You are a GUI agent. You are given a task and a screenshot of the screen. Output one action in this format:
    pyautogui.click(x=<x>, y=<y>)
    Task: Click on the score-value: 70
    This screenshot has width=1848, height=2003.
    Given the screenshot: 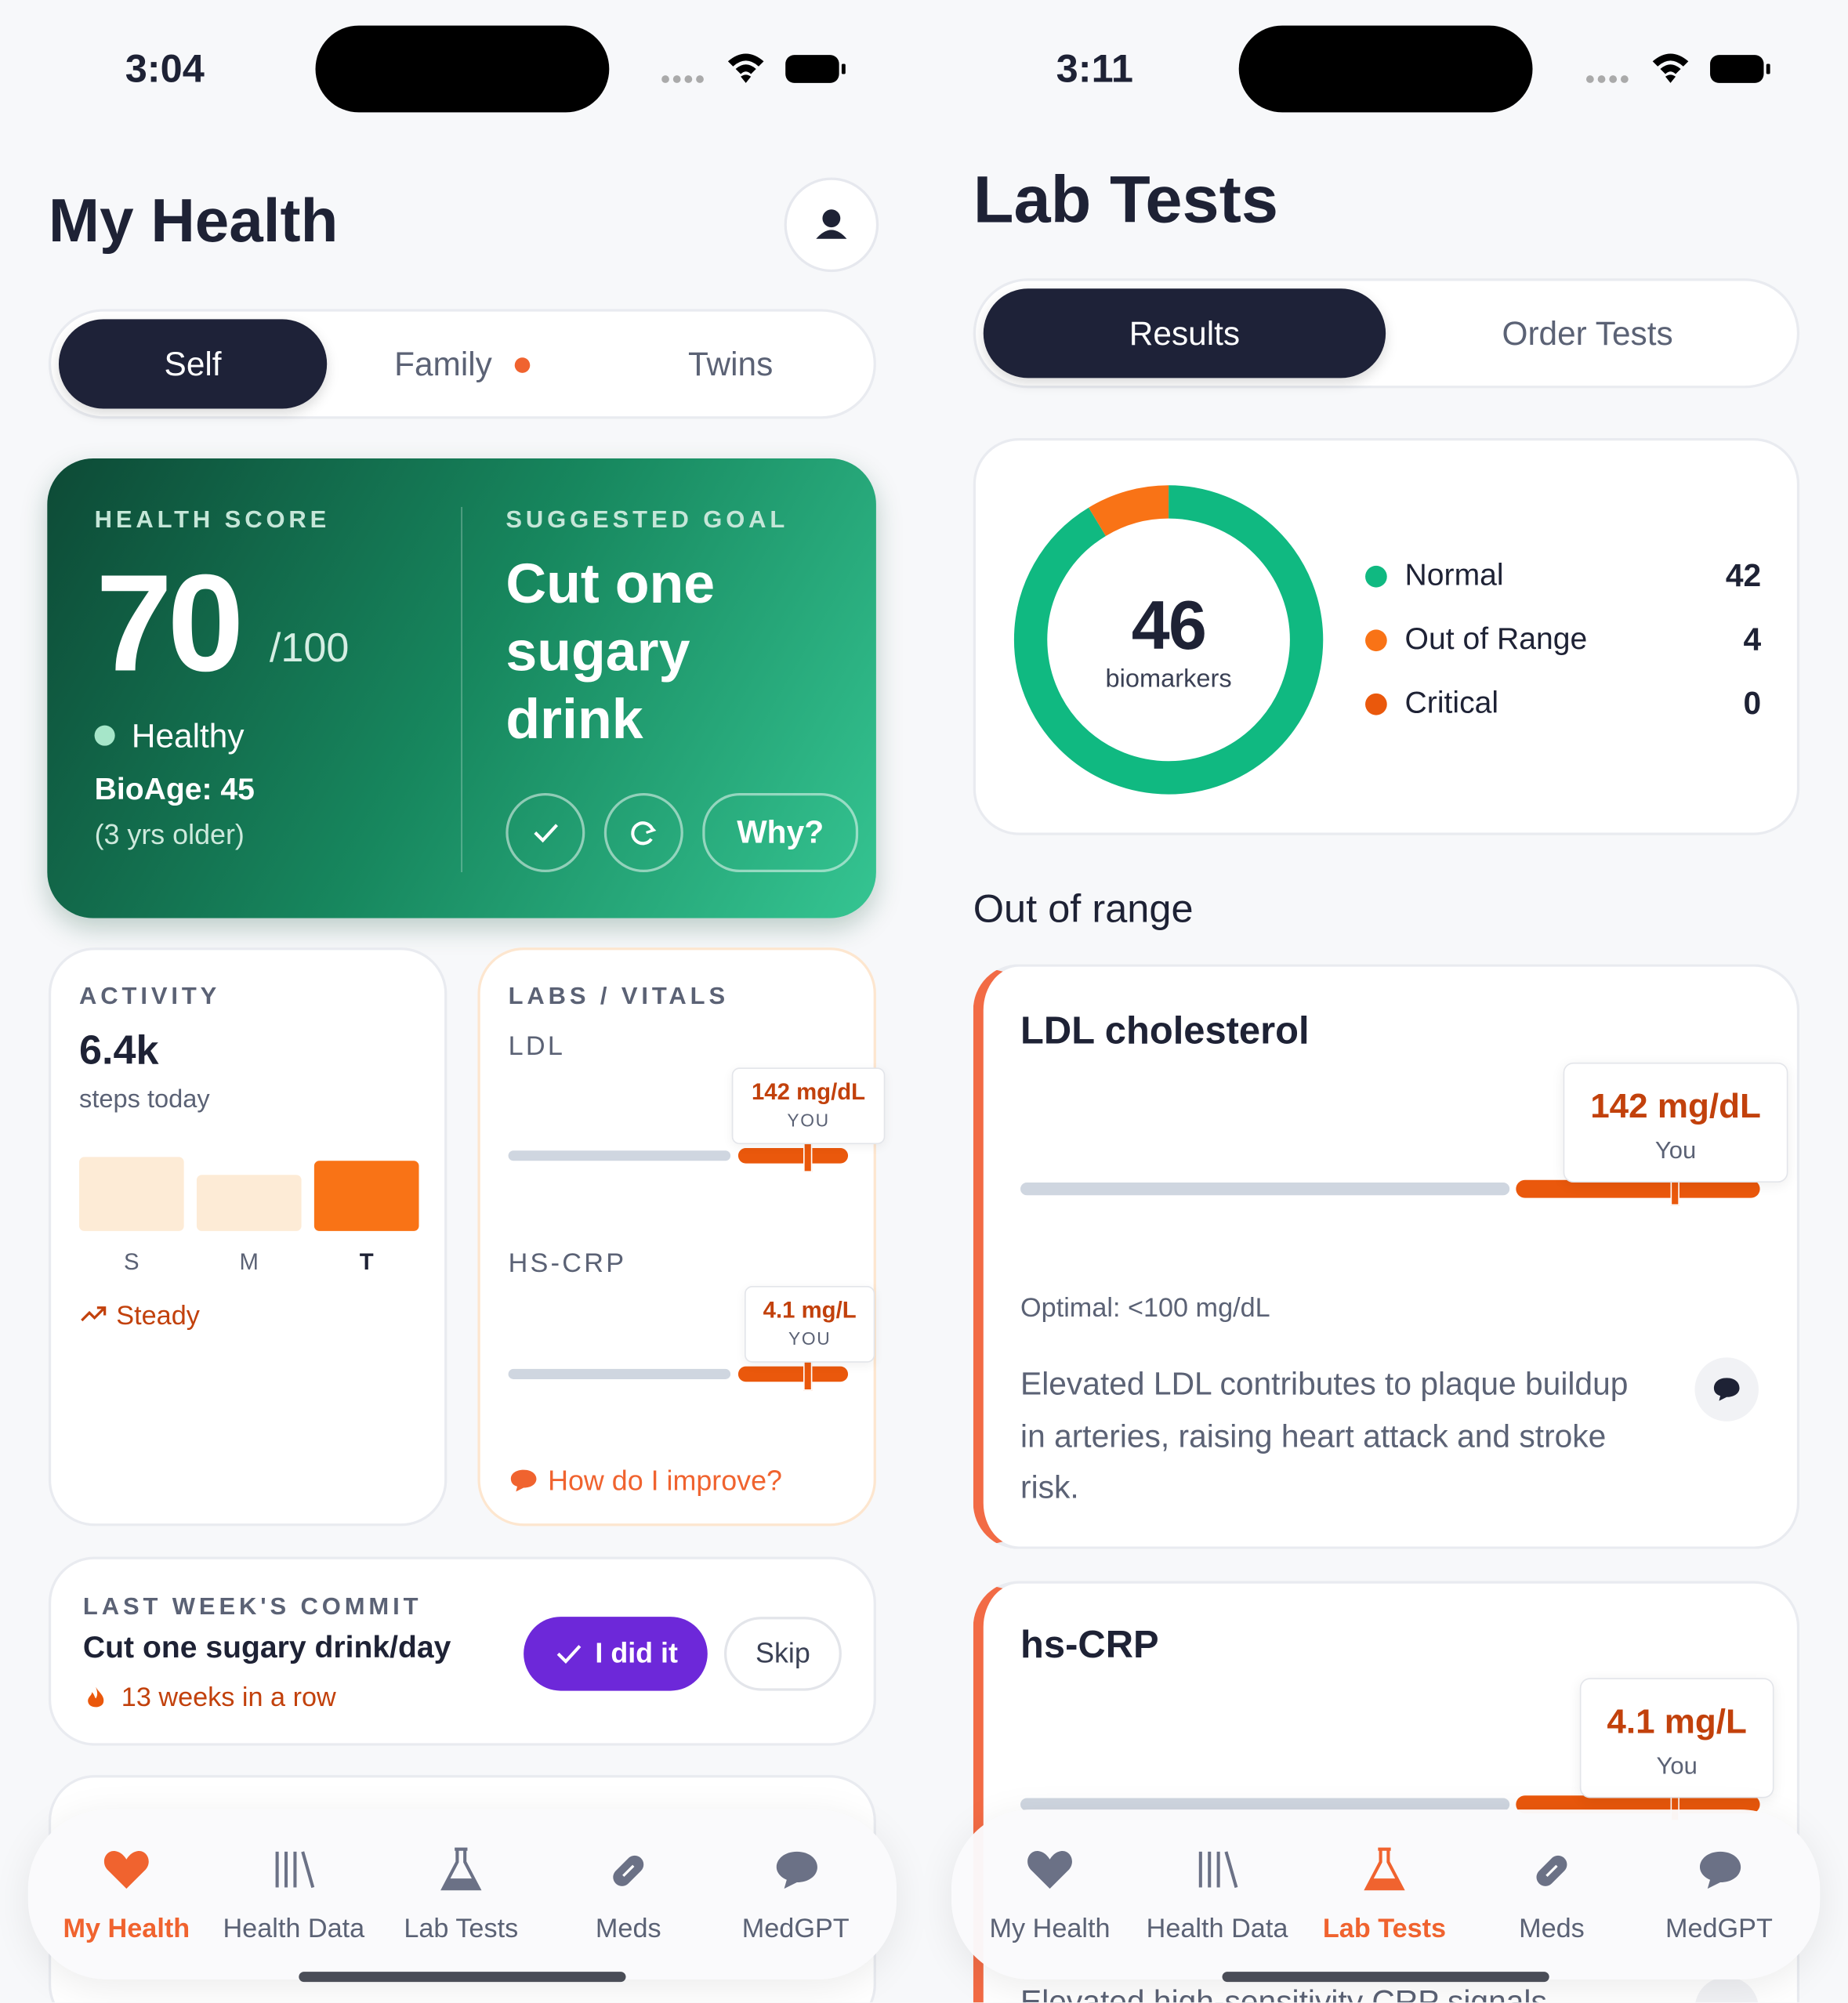 What is the action you would take?
    pyautogui.click(x=170, y=623)
    